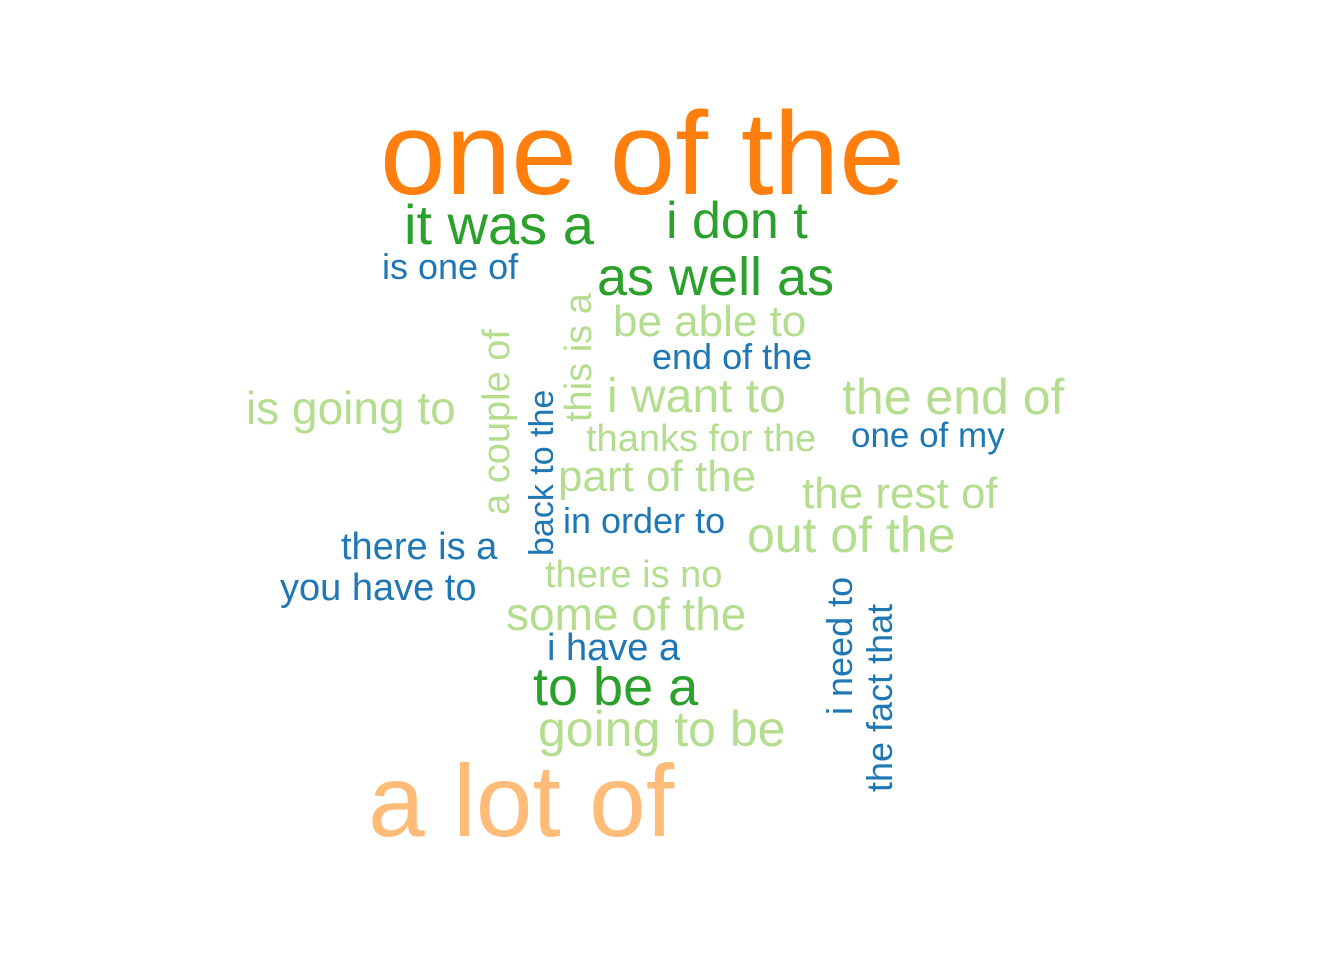  I want to click on word-i-need-to: i need to, so click(839, 645).